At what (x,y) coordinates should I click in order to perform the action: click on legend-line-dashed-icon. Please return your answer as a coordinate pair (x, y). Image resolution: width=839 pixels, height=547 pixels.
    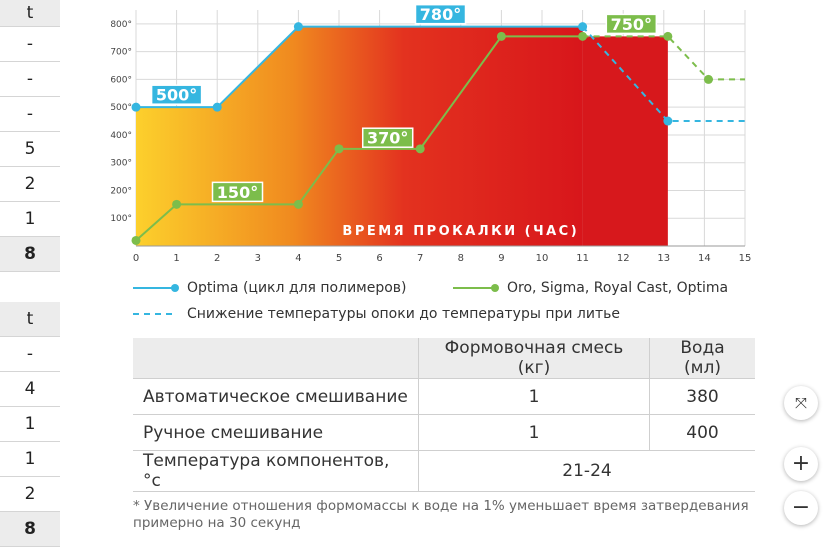
    Looking at the image, I should click on (154, 314).